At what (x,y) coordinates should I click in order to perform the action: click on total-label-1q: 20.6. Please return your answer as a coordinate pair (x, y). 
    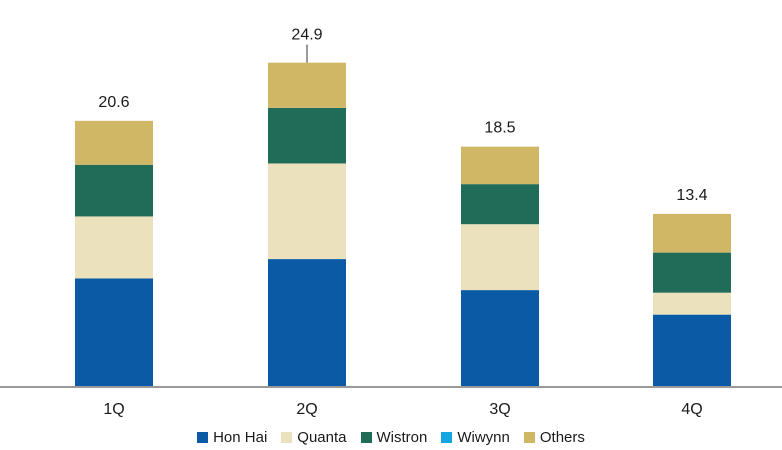
    Looking at the image, I should click on (113, 102).